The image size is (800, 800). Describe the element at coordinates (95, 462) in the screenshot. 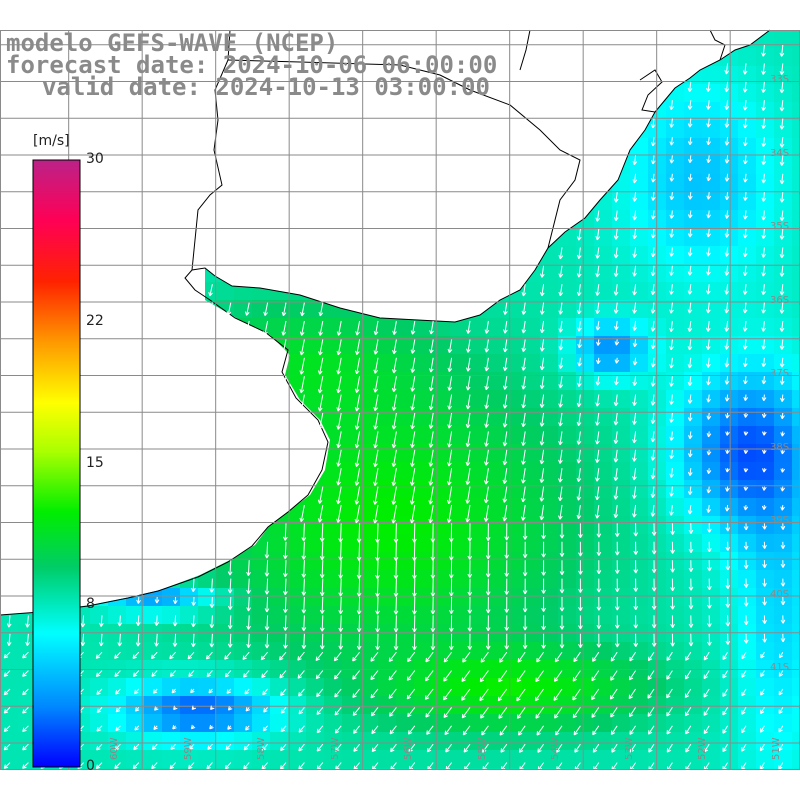

I see `colorbar-tick-label: 15` at that location.